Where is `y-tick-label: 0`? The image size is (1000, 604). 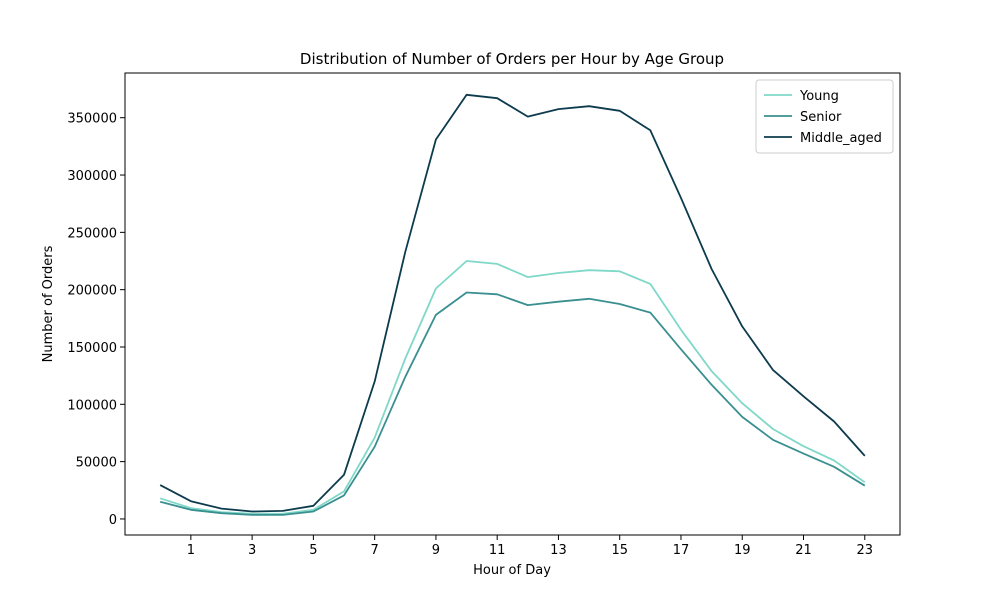
y-tick-label: 0 is located at coordinates (113, 520).